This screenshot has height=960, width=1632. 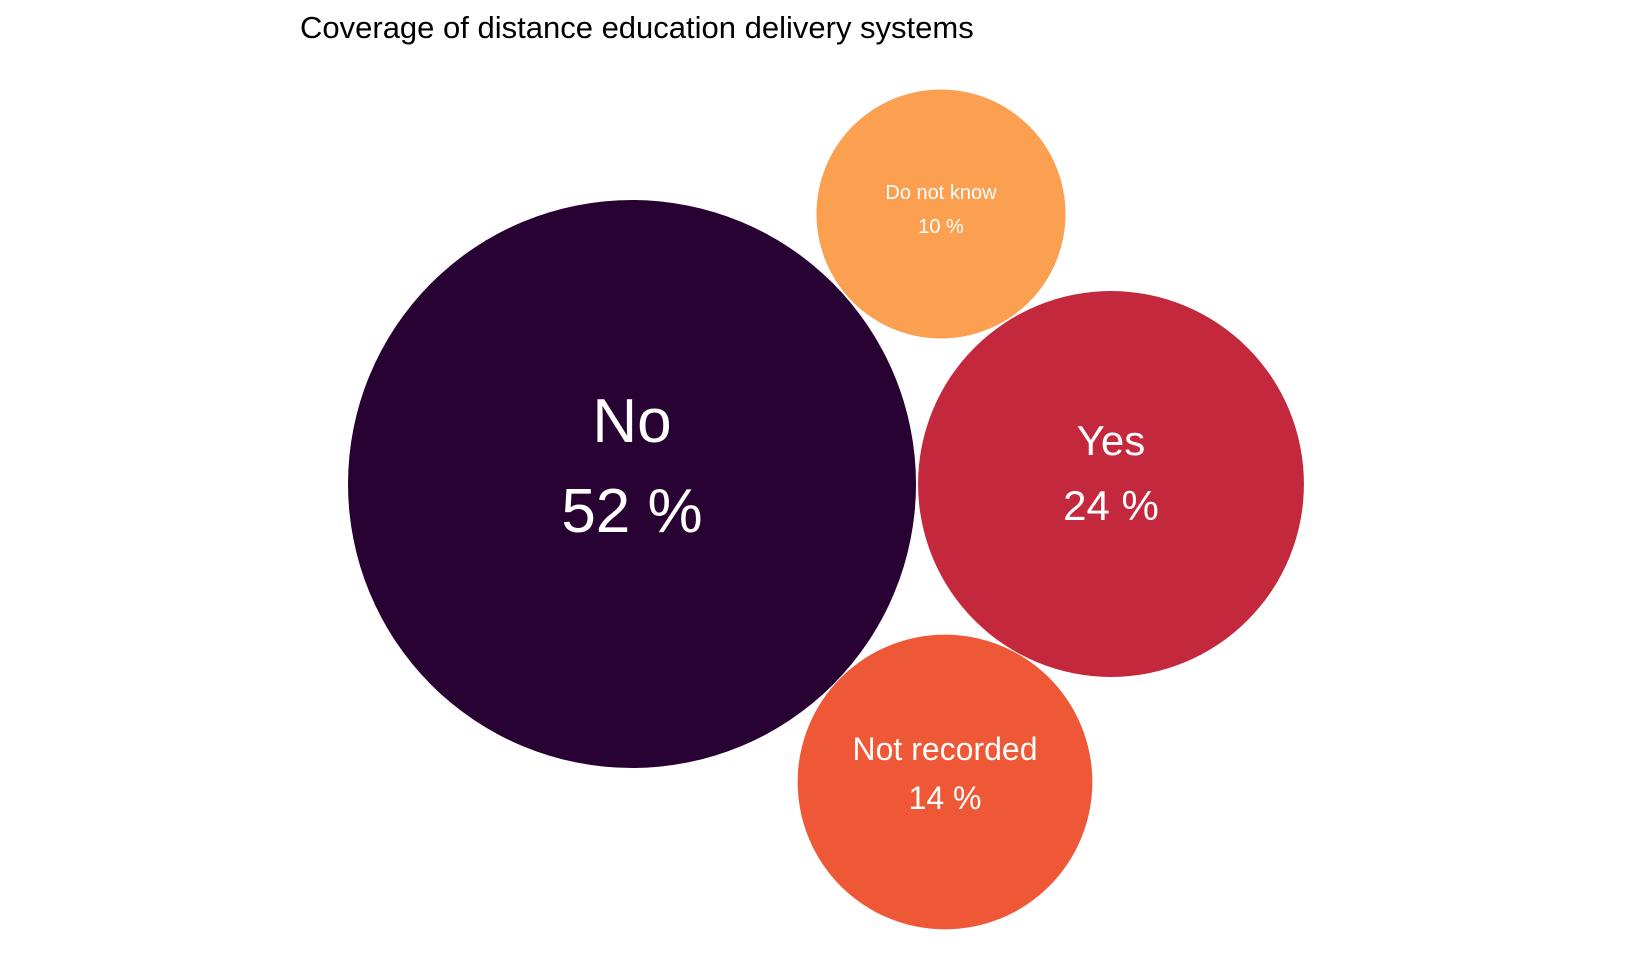 I want to click on bubble-yes: Yes 24 %, so click(x=1111, y=484).